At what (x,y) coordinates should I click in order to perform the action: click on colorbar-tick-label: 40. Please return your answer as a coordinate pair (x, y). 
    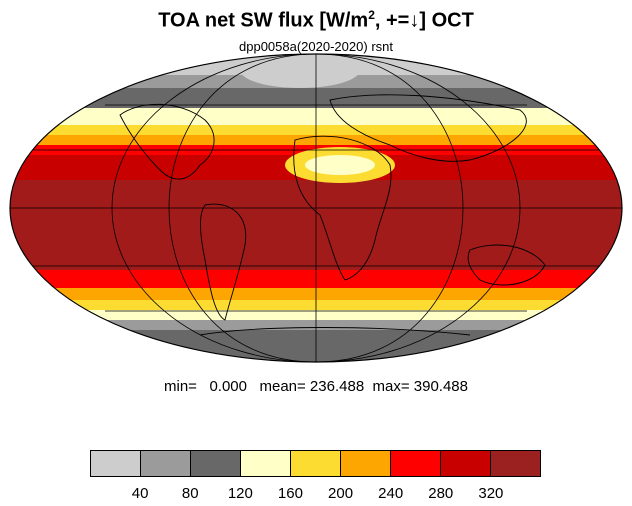
    Looking at the image, I should click on (140, 493).